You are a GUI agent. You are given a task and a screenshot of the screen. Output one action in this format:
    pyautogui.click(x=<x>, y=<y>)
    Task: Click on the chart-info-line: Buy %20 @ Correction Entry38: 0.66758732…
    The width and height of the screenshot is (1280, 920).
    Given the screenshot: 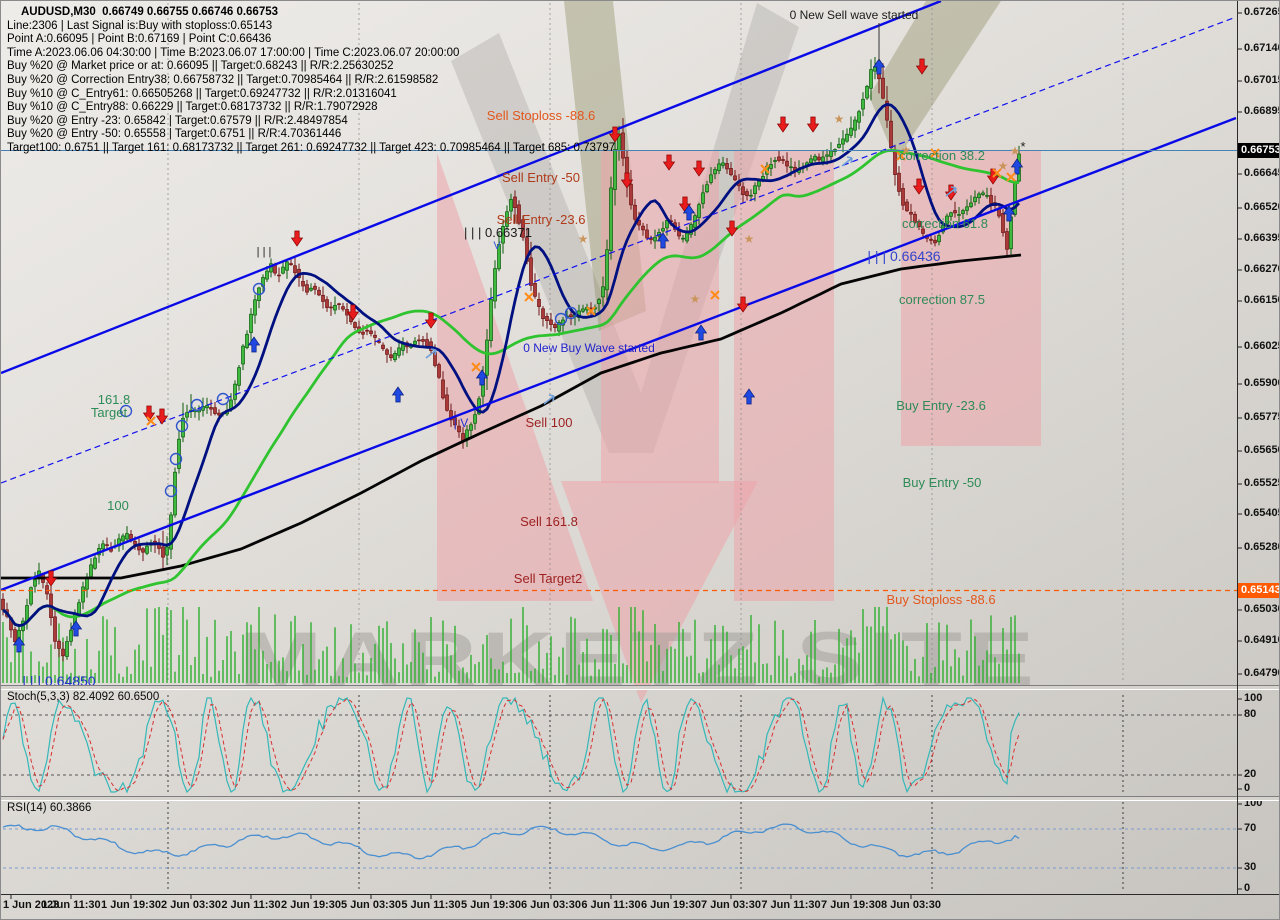 What is the action you would take?
    pyautogui.click(x=223, y=80)
    